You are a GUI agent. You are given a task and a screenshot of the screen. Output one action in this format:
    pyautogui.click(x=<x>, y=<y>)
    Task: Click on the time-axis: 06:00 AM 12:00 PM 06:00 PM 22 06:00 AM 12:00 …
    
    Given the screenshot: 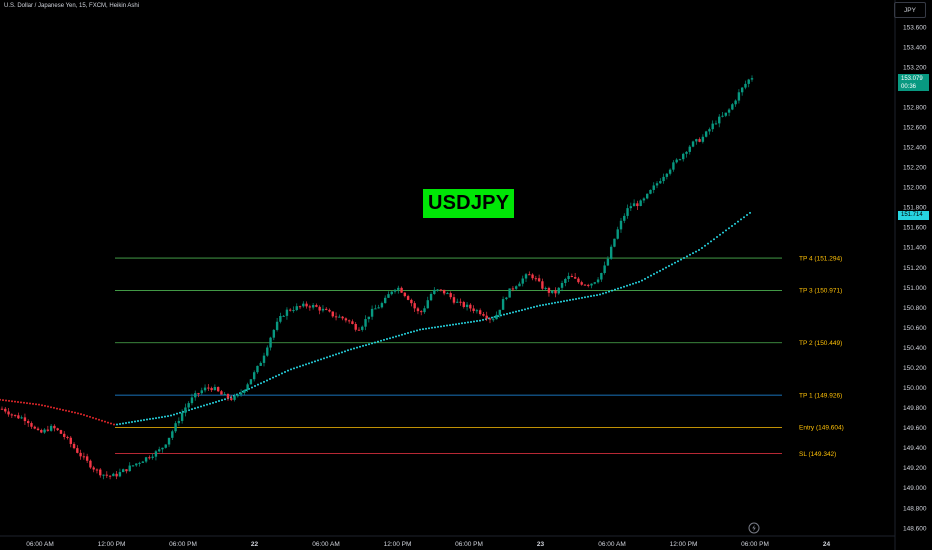 What is the action you would take?
    pyautogui.click(x=447, y=541)
    